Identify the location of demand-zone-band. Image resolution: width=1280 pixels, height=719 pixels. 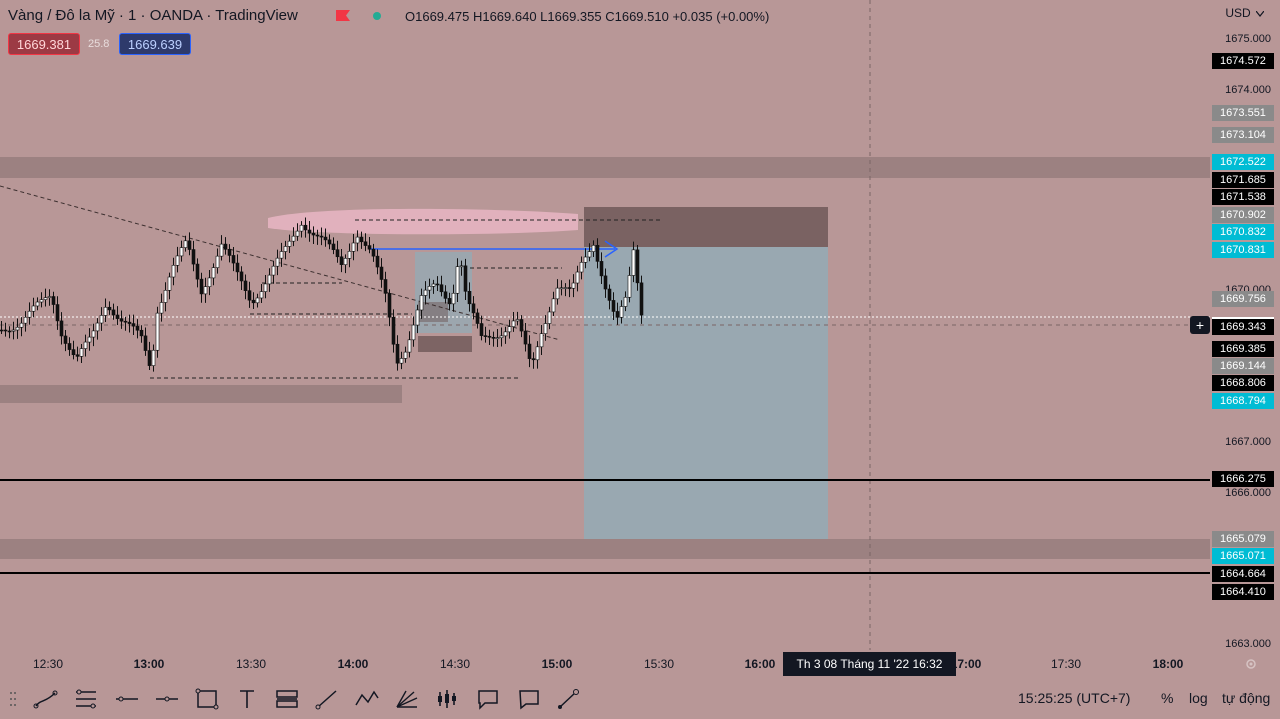
(605, 549).